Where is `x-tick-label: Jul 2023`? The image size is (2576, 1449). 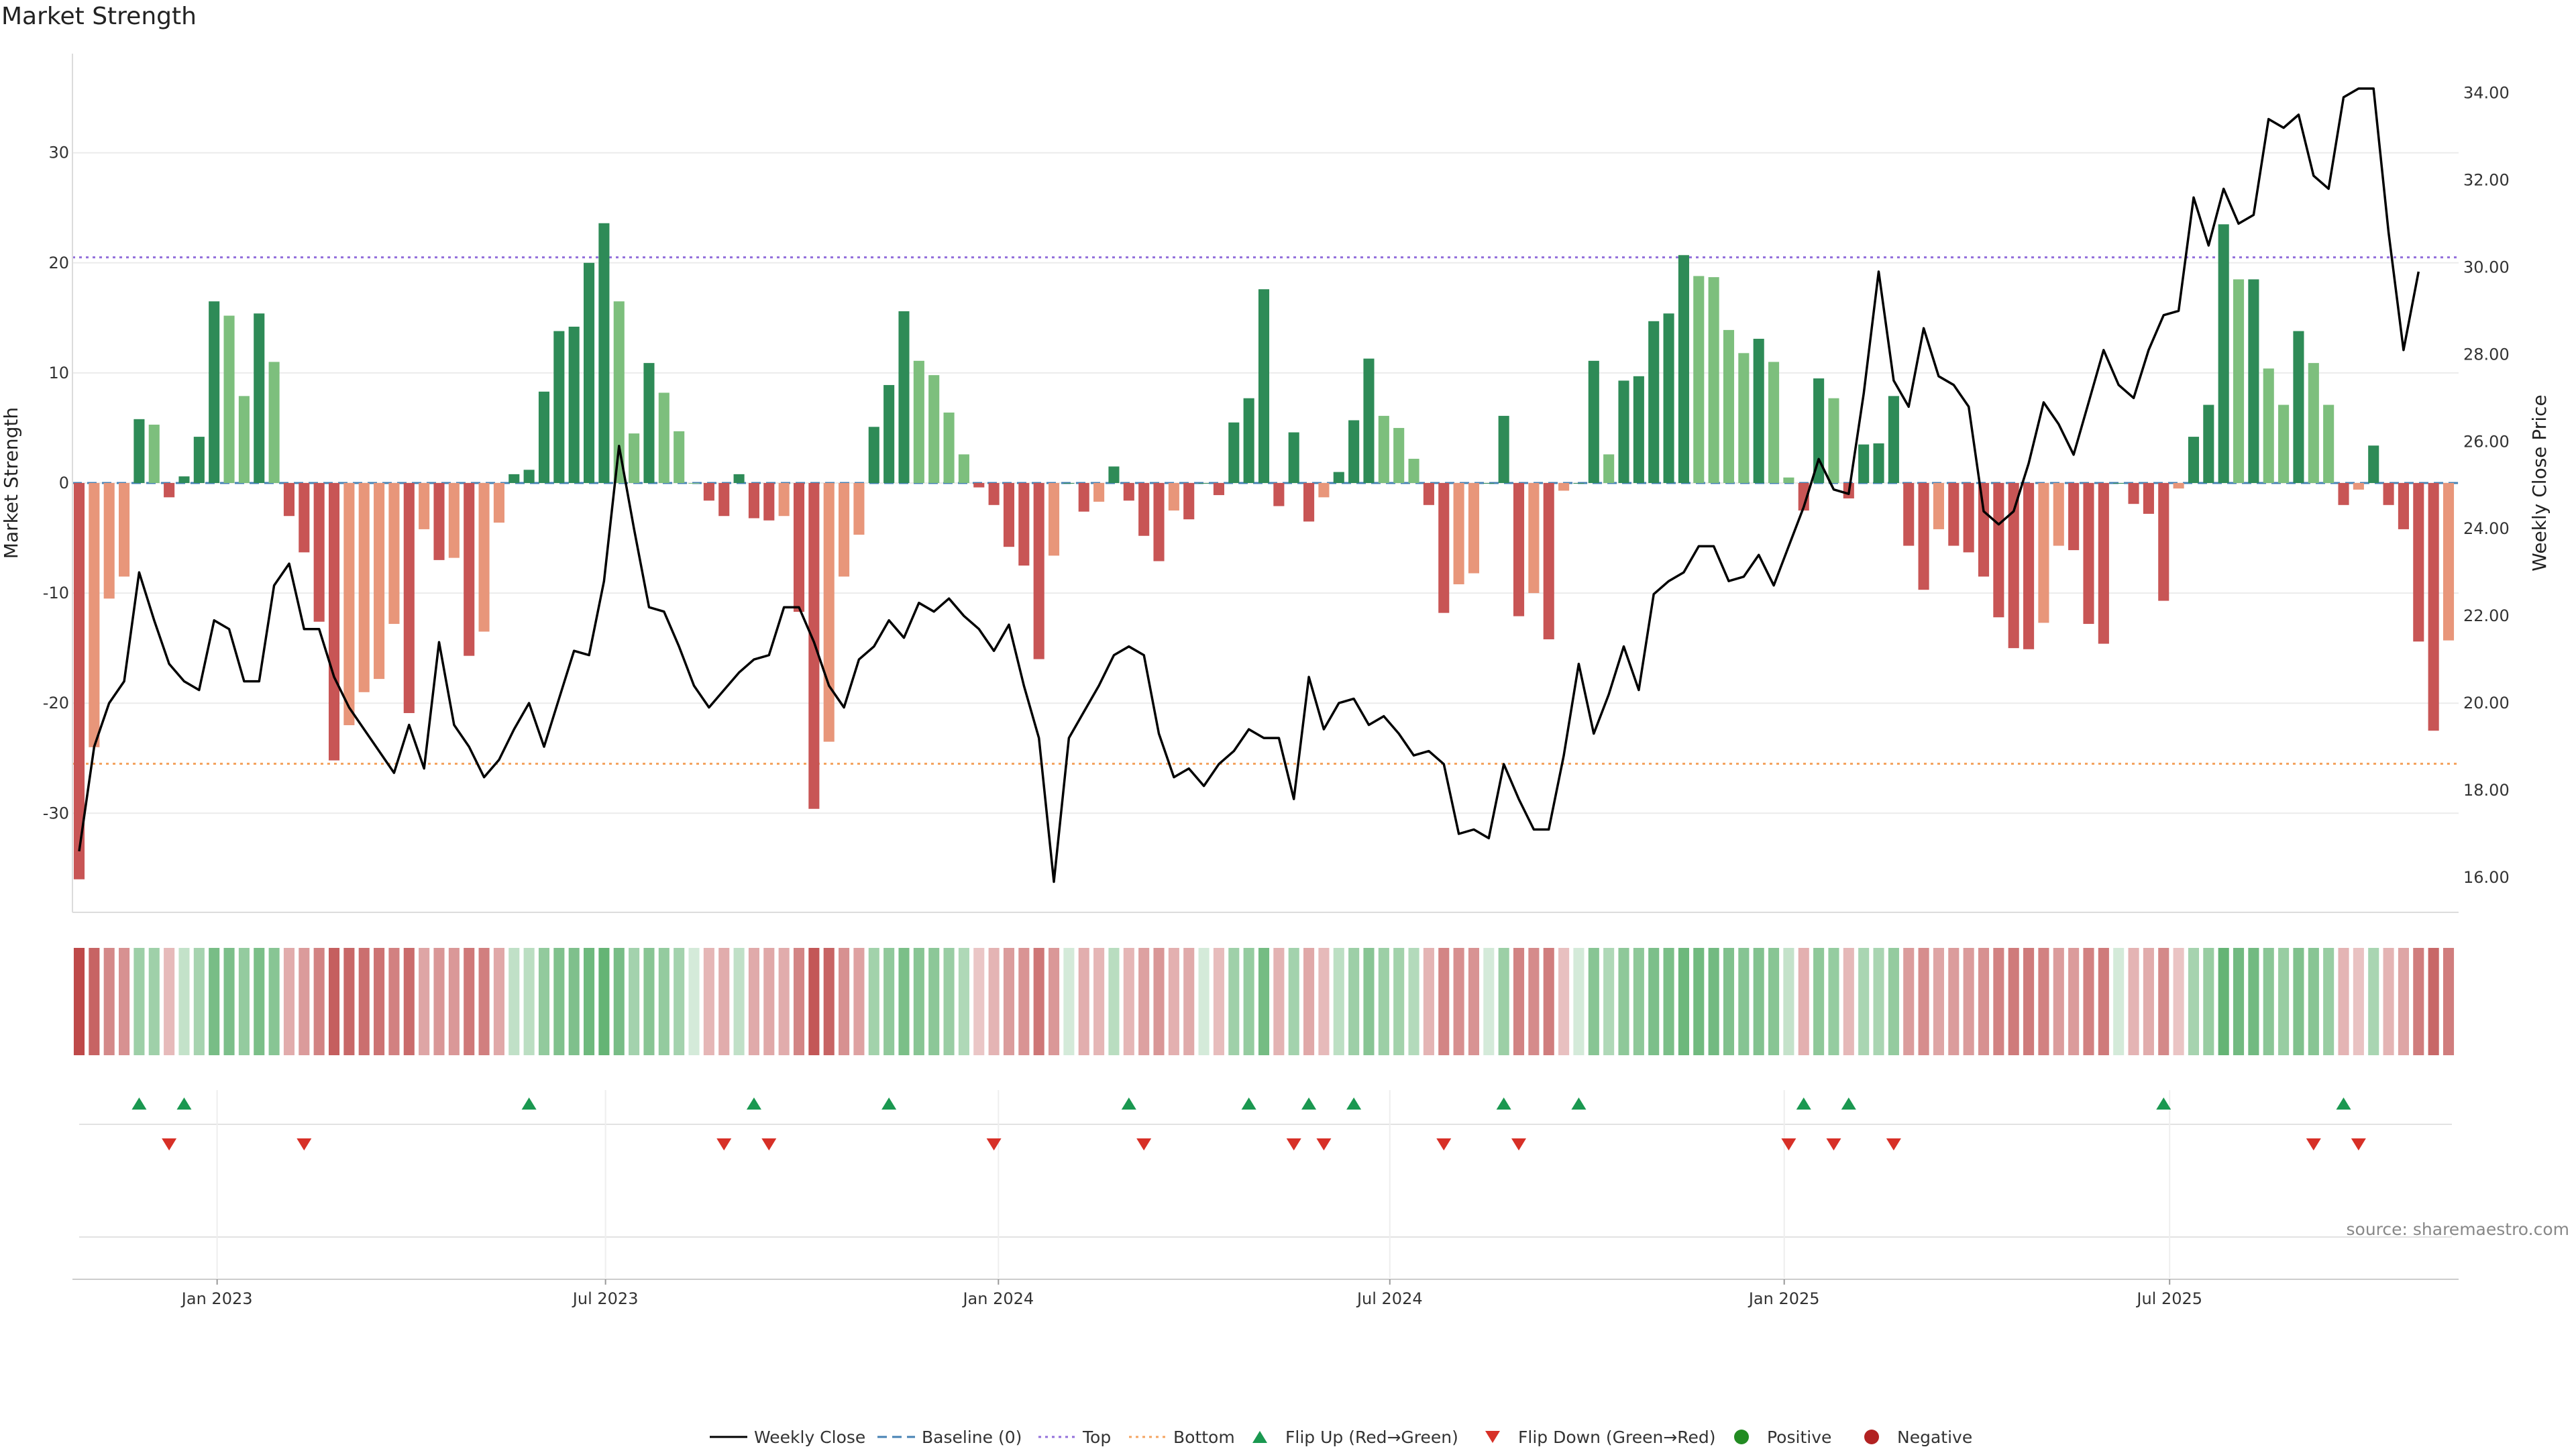 x-tick-label: Jul 2023 is located at coordinates (605, 1298).